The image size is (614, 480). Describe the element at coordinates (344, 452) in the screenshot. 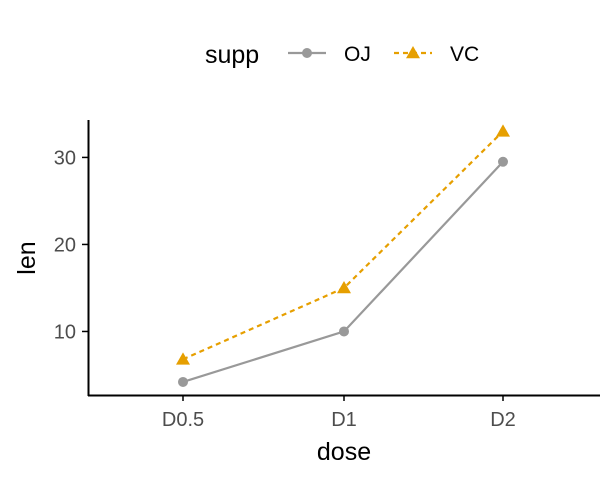

I see `x-axis-title: dose` at that location.